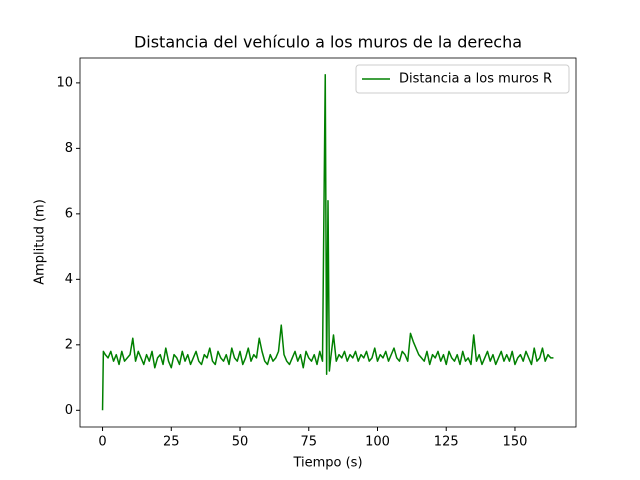 The height and width of the screenshot is (480, 640). Describe the element at coordinates (475, 79) in the screenshot. I see `legend-label: Distancia a los muros R` at that location.